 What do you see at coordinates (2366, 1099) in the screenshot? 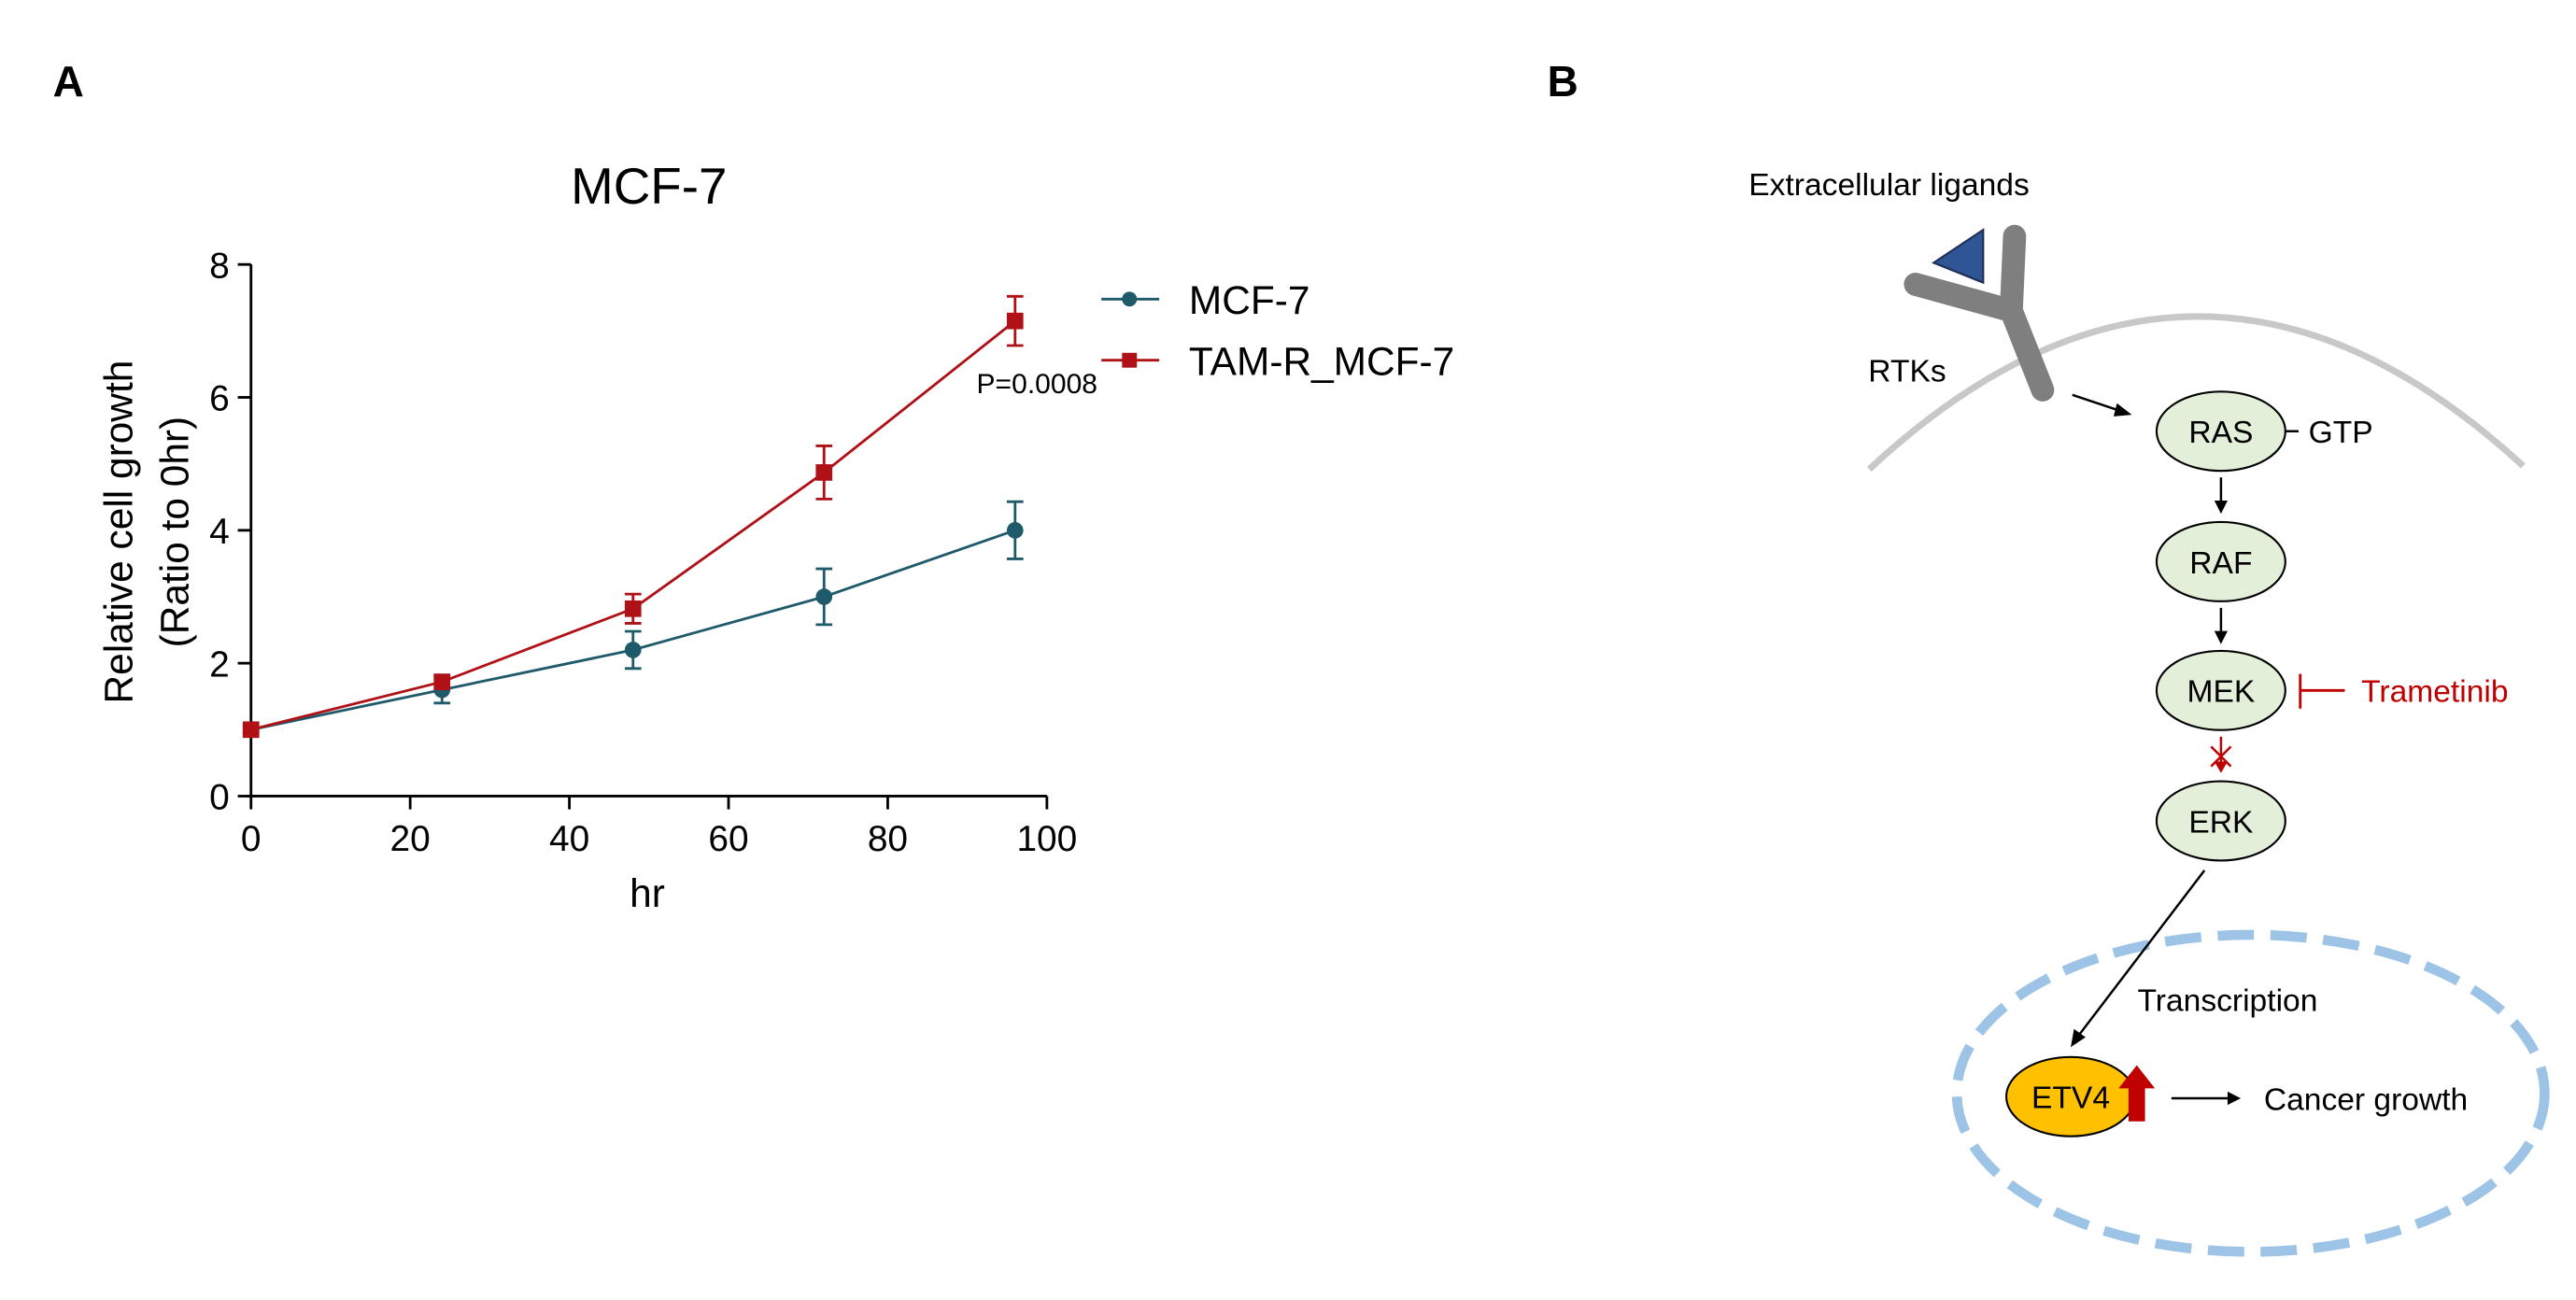
I see `cancer-growth-label: Cancer growth` at bounding box center [2366, 1099].